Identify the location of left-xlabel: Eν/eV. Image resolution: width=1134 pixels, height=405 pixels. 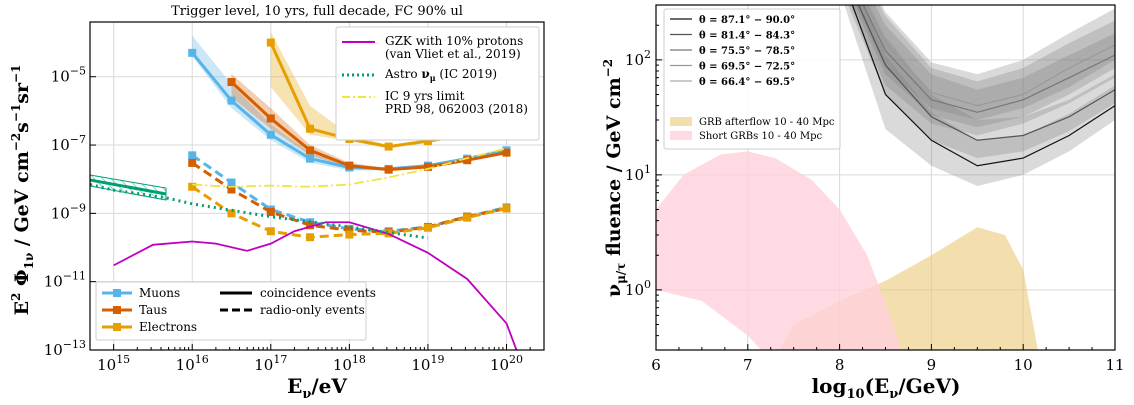
(317, 388).